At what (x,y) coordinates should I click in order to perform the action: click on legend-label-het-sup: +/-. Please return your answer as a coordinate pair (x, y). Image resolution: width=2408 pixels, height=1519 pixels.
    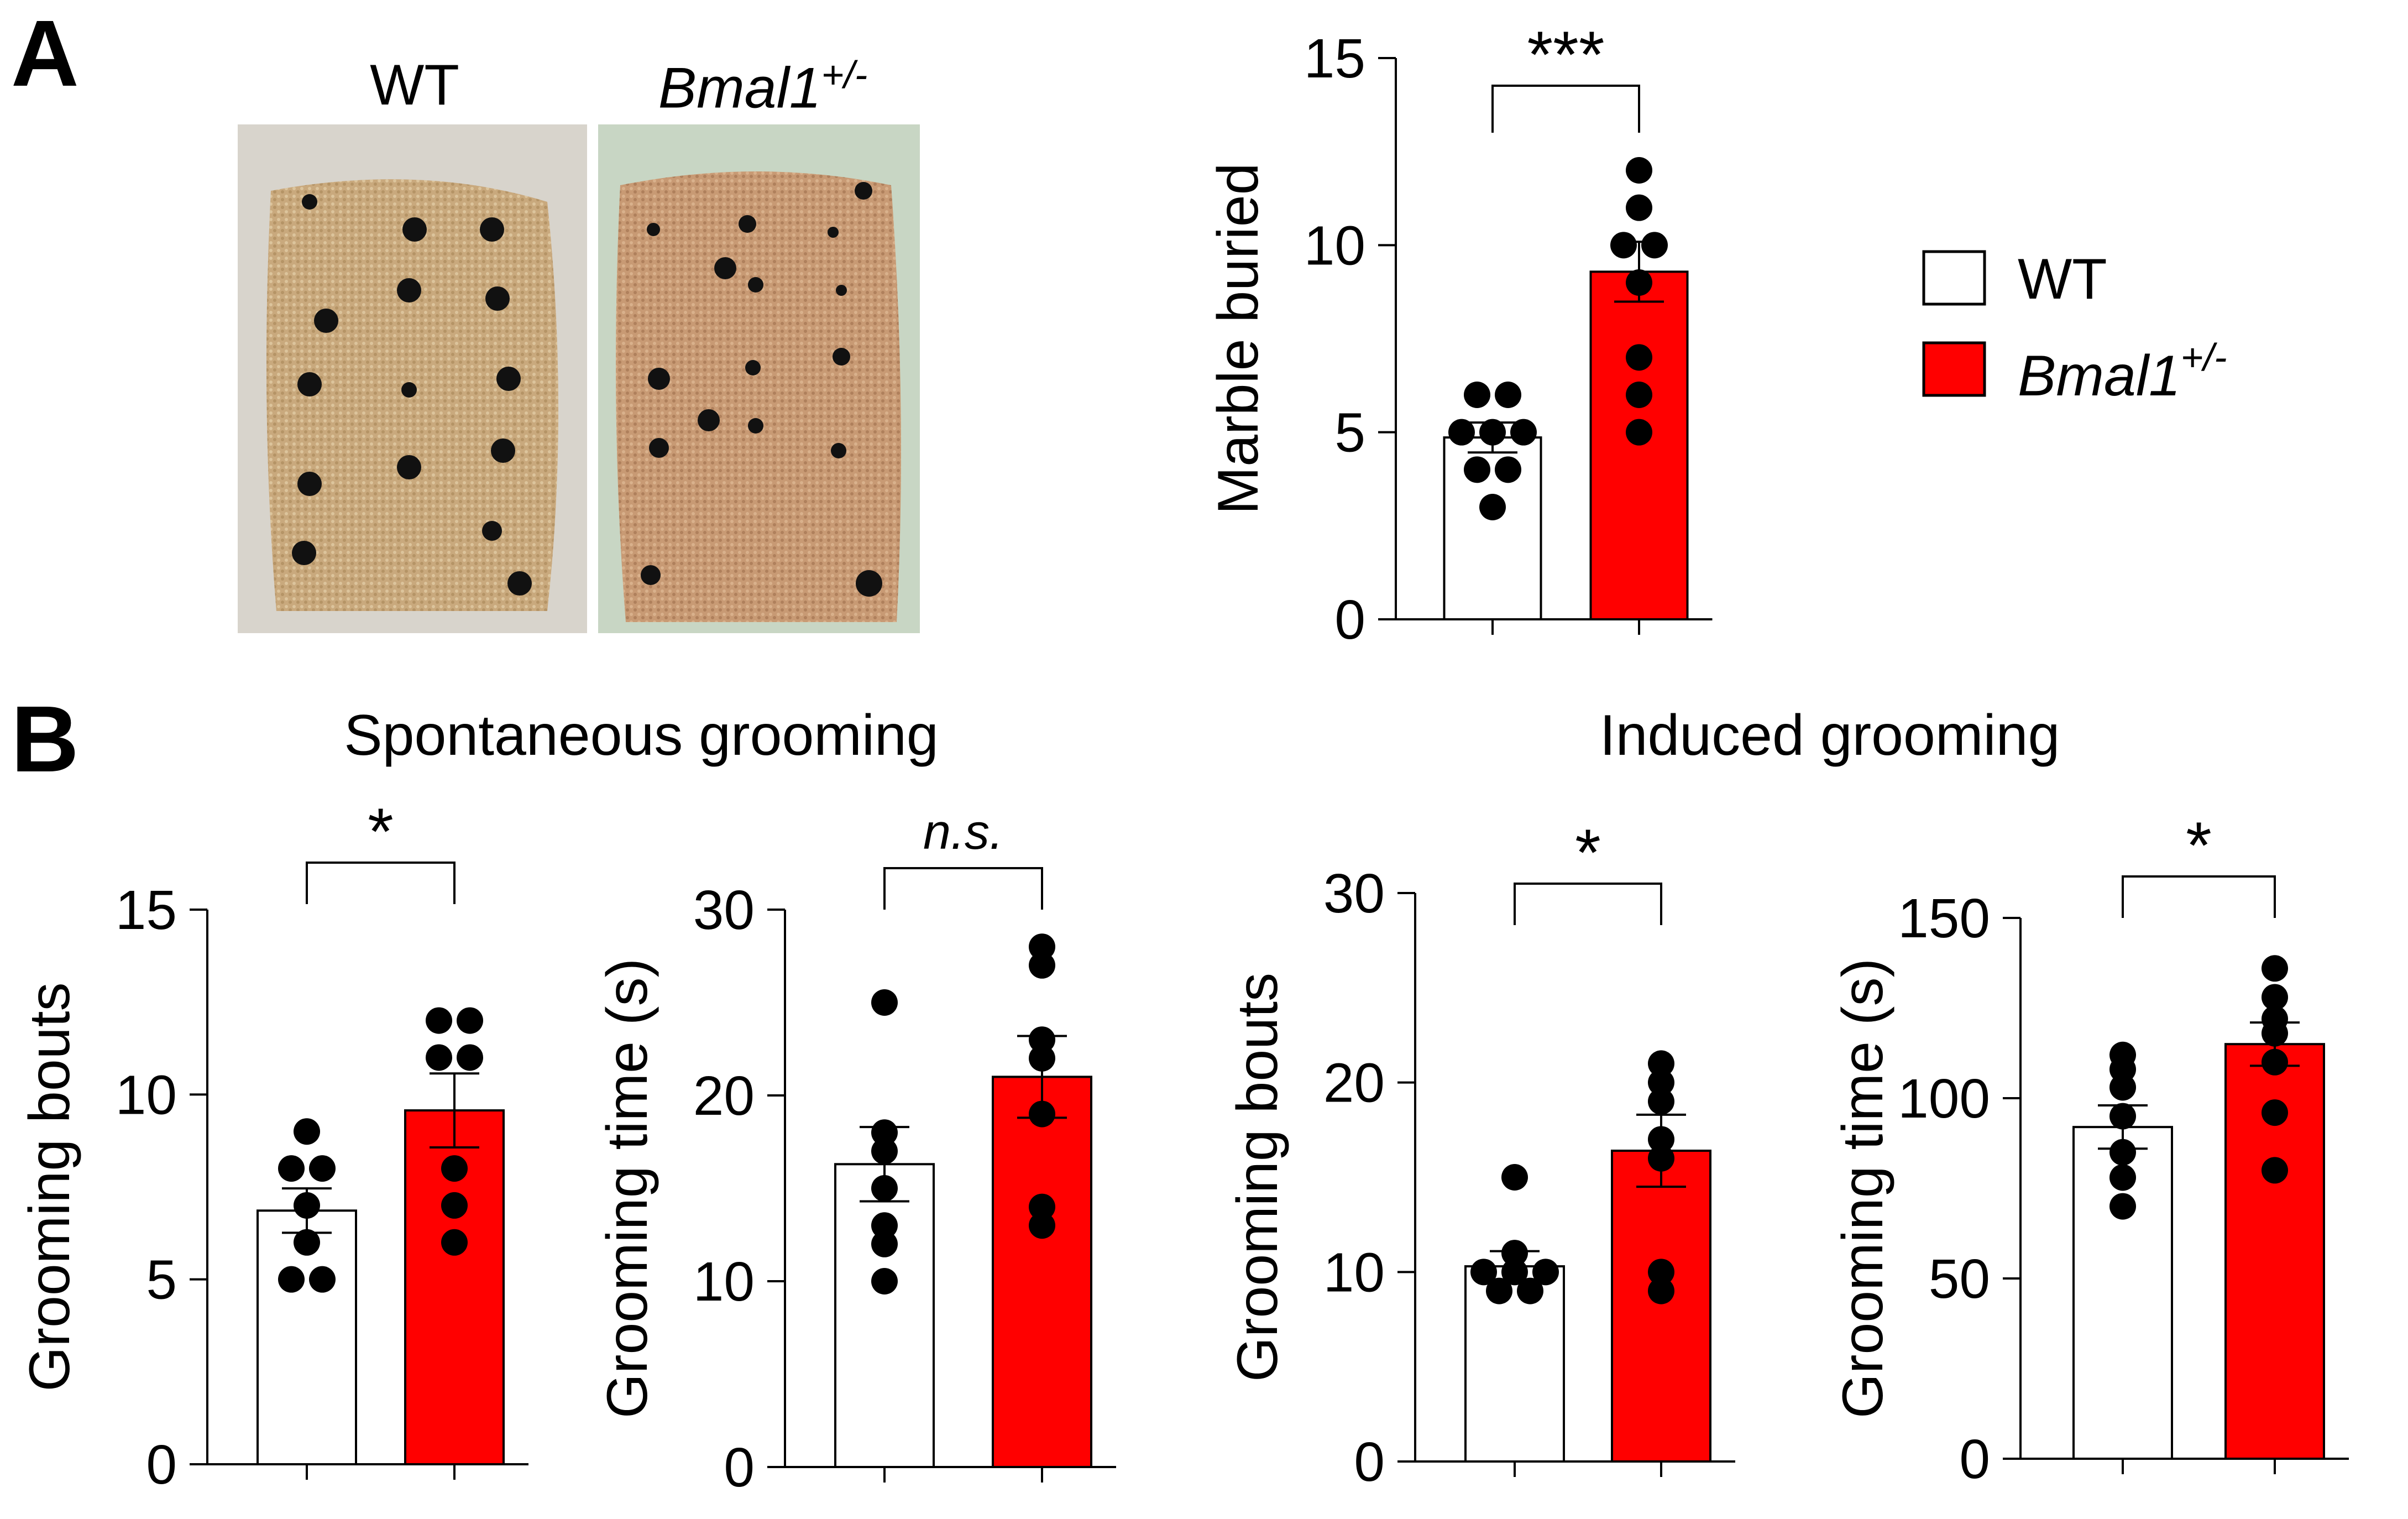
    Looking at the image, I should click on (2204, 357).